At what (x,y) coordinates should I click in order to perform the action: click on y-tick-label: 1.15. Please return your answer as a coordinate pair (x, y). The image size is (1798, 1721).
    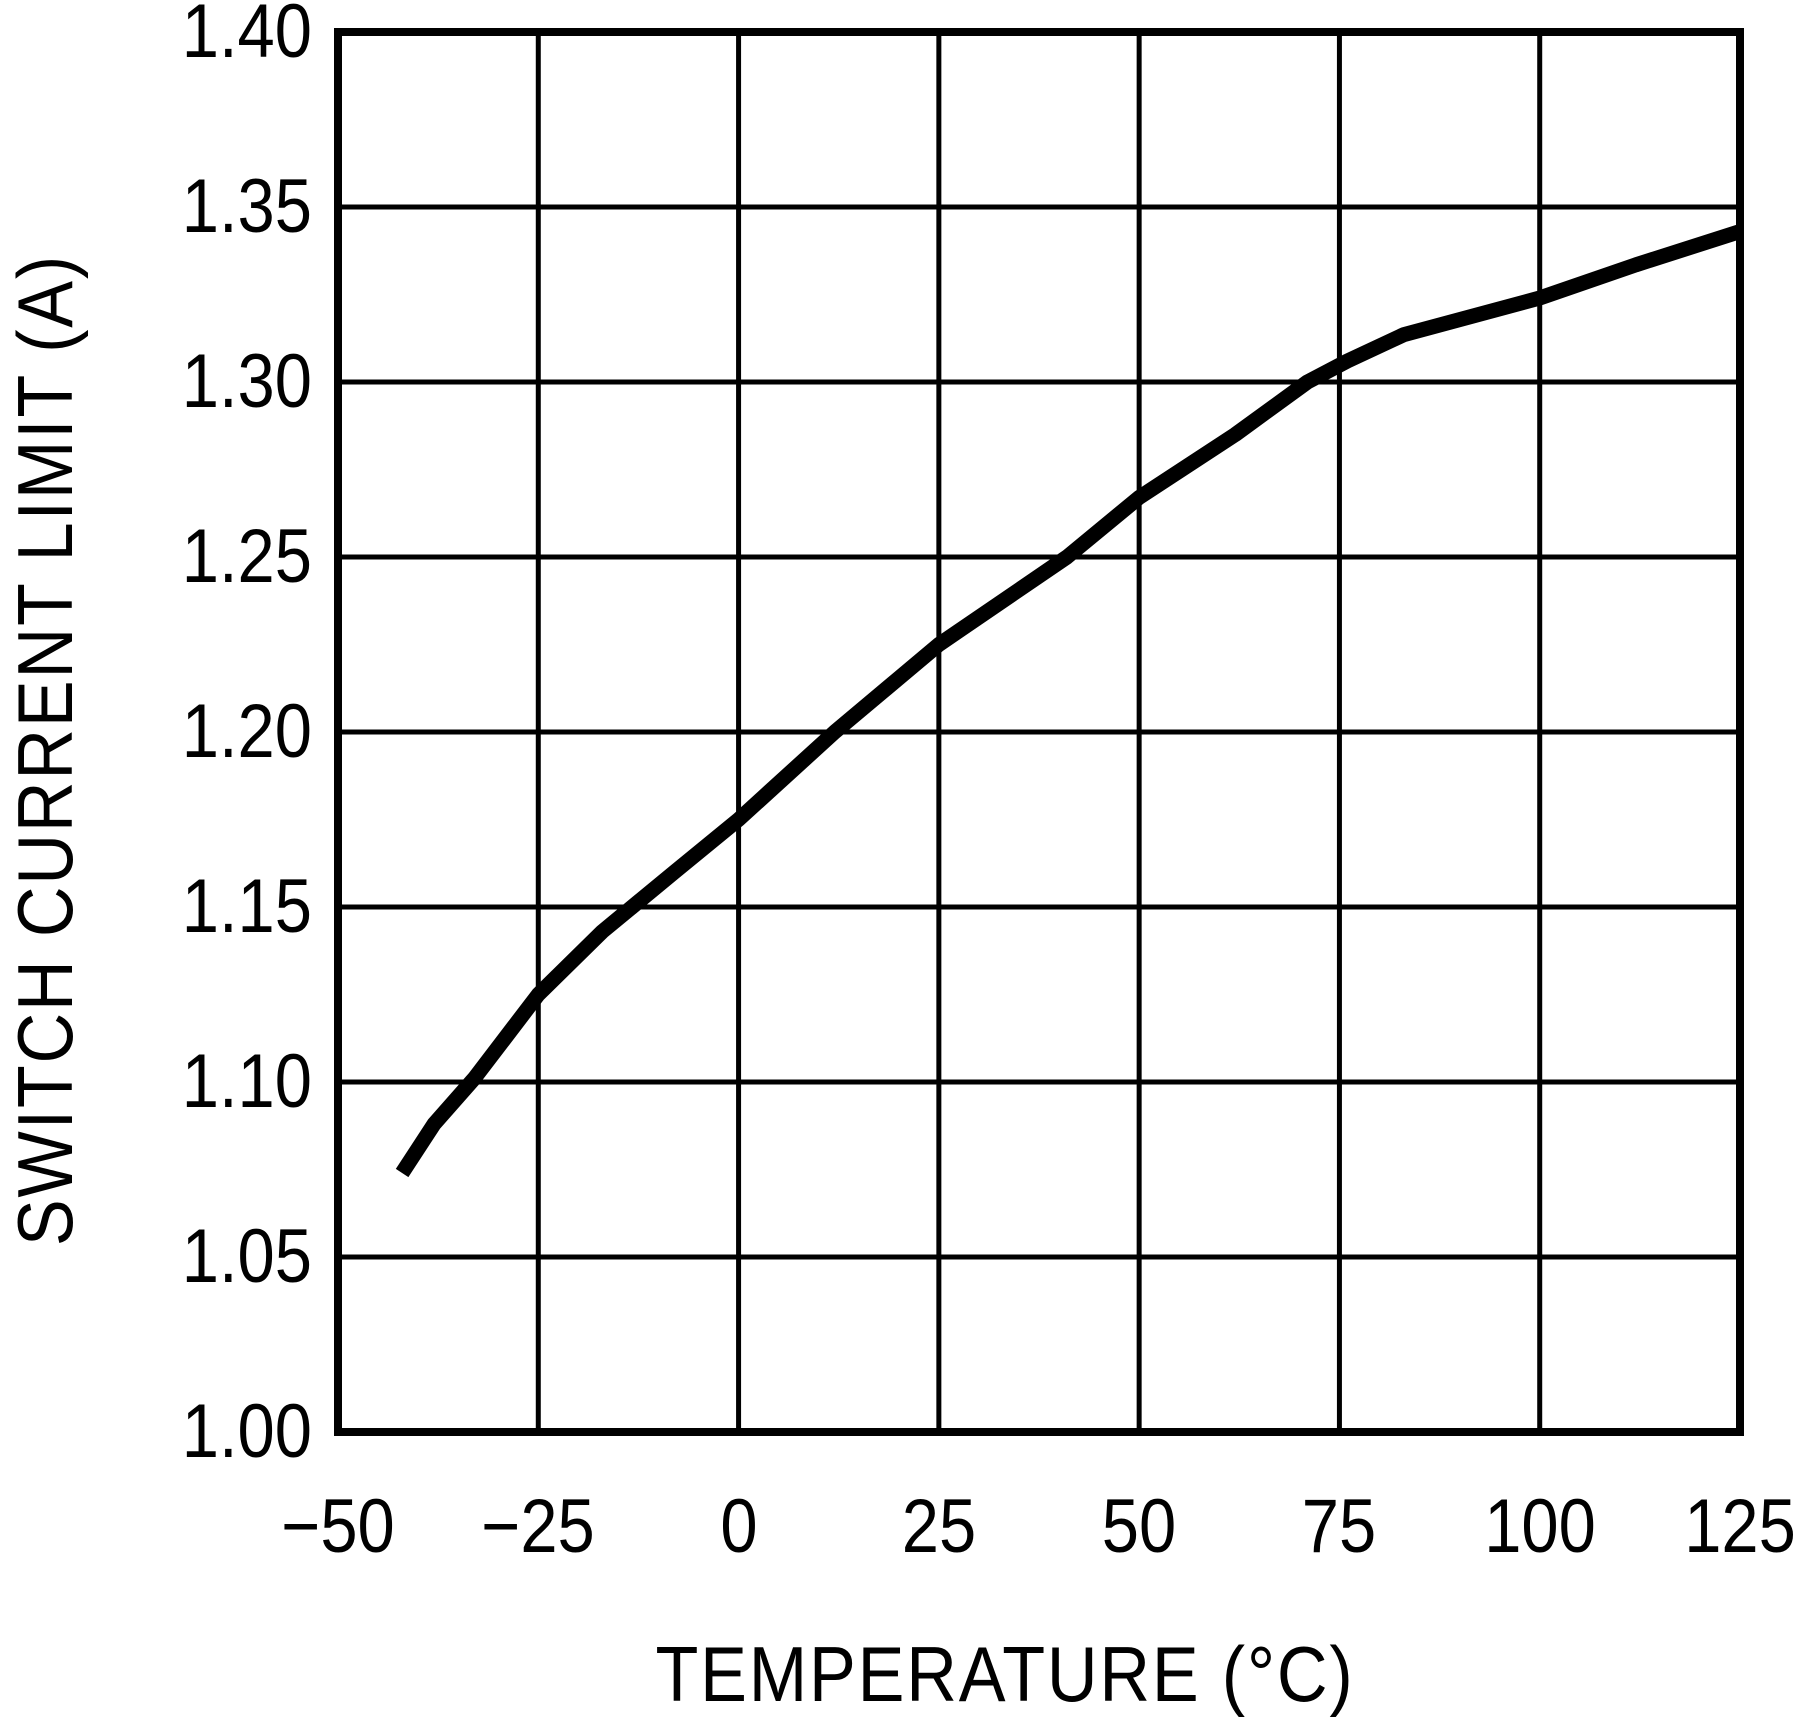
    Looking at the image, I should click on (246, 906).